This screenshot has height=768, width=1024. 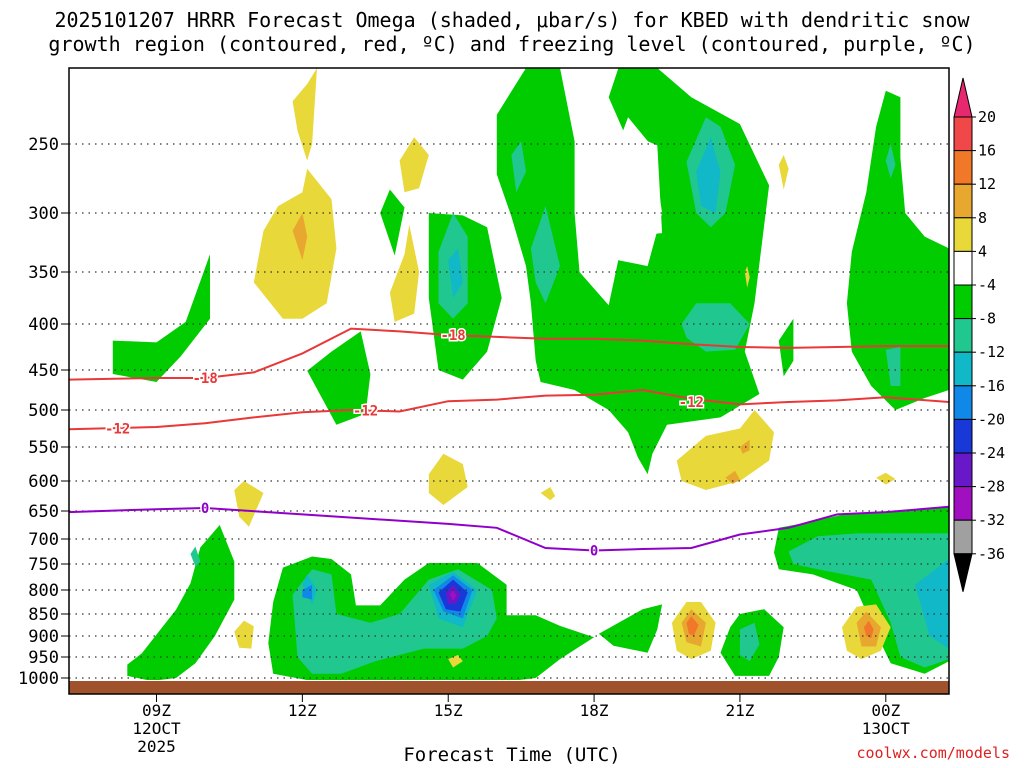 I want to click on colorbar-bottom-arrow, so click(x=963, y=572).